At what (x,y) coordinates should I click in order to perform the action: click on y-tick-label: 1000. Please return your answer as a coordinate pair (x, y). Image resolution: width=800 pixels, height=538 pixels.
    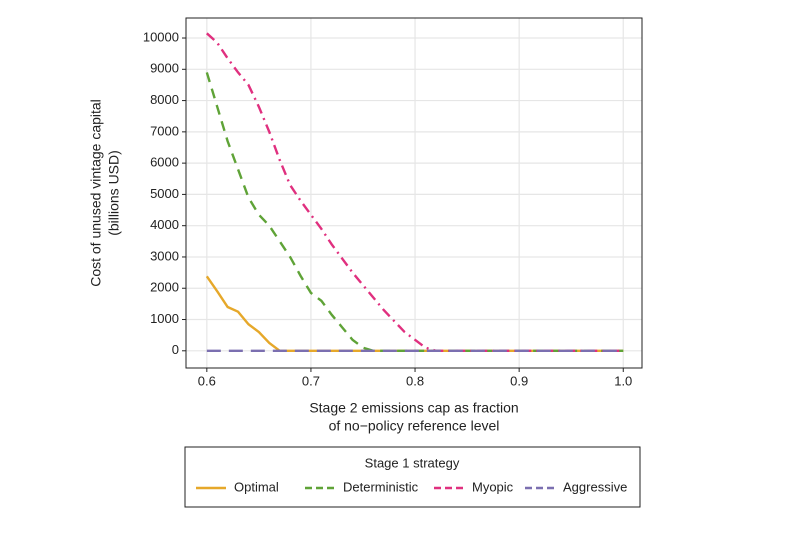
    Looking at the image, I should click on (164, 318).